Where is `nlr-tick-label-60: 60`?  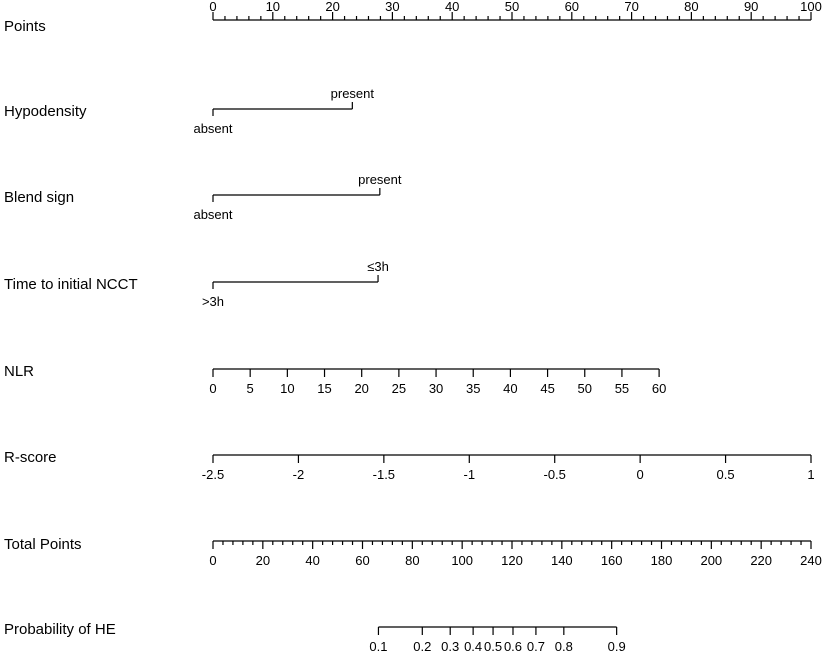
nlr-tick-label-60: 60 is located at coordinates (659, 388).